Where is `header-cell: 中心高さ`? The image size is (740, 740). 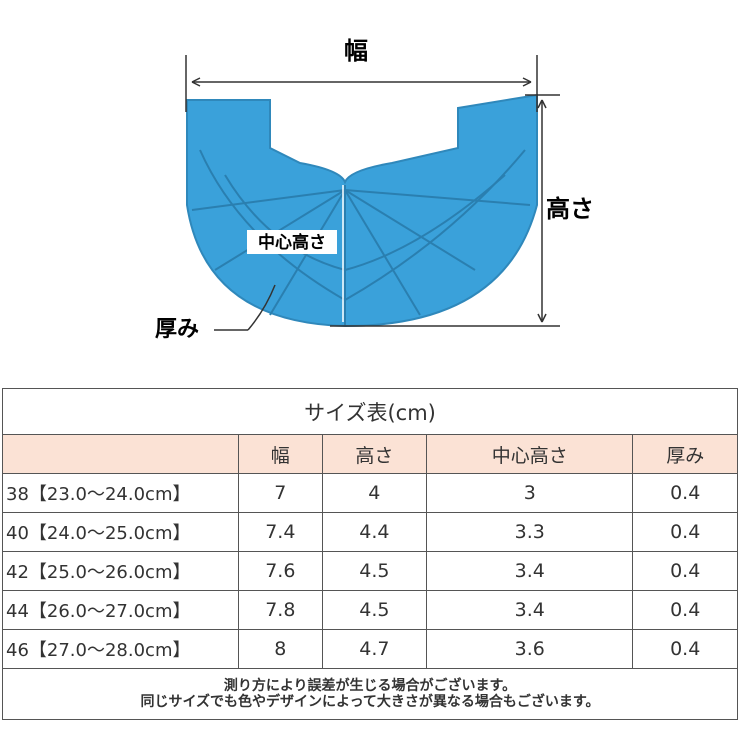 header-cell: 中心高さ is located at coordinates (530, 454).